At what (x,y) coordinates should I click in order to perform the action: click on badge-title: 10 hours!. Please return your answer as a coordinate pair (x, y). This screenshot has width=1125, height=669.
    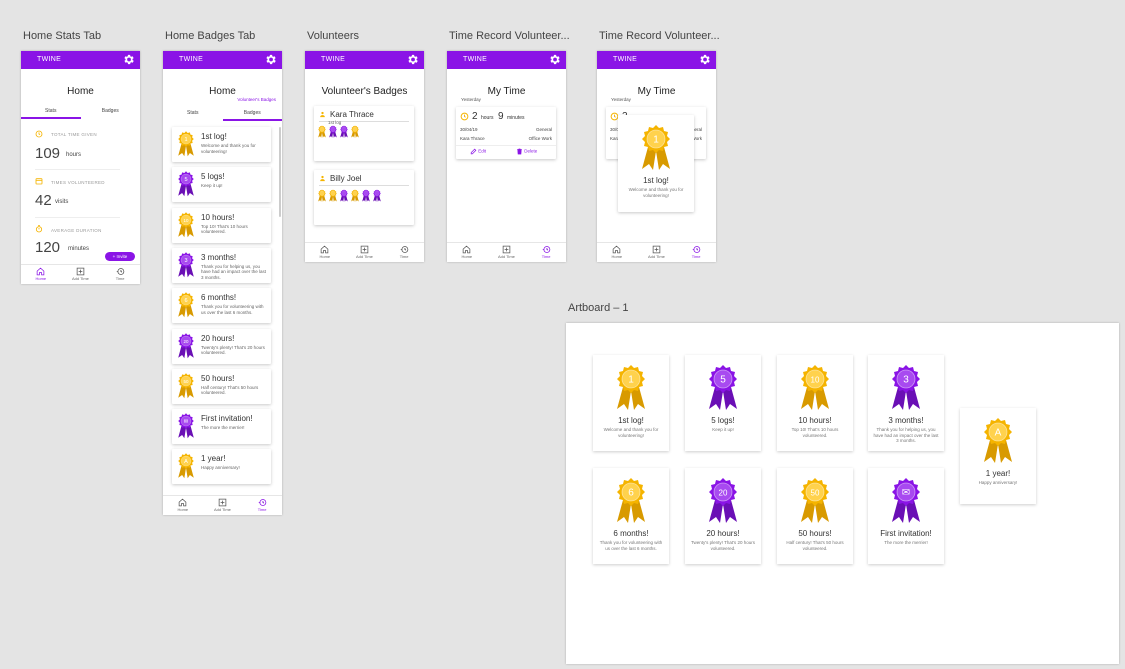
    Looking at the image, I should click on (218, 217).